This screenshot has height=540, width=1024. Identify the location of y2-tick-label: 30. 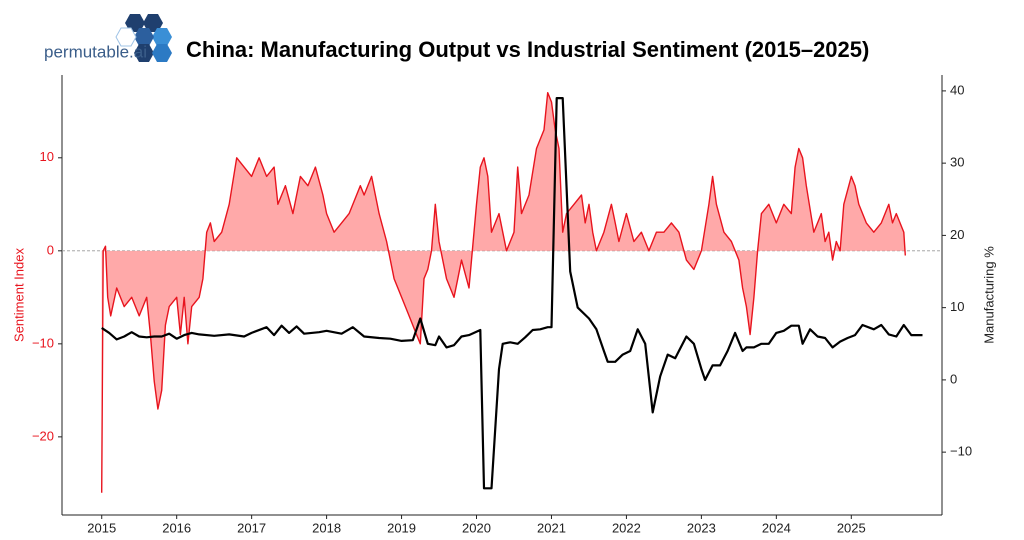
(957, 162).